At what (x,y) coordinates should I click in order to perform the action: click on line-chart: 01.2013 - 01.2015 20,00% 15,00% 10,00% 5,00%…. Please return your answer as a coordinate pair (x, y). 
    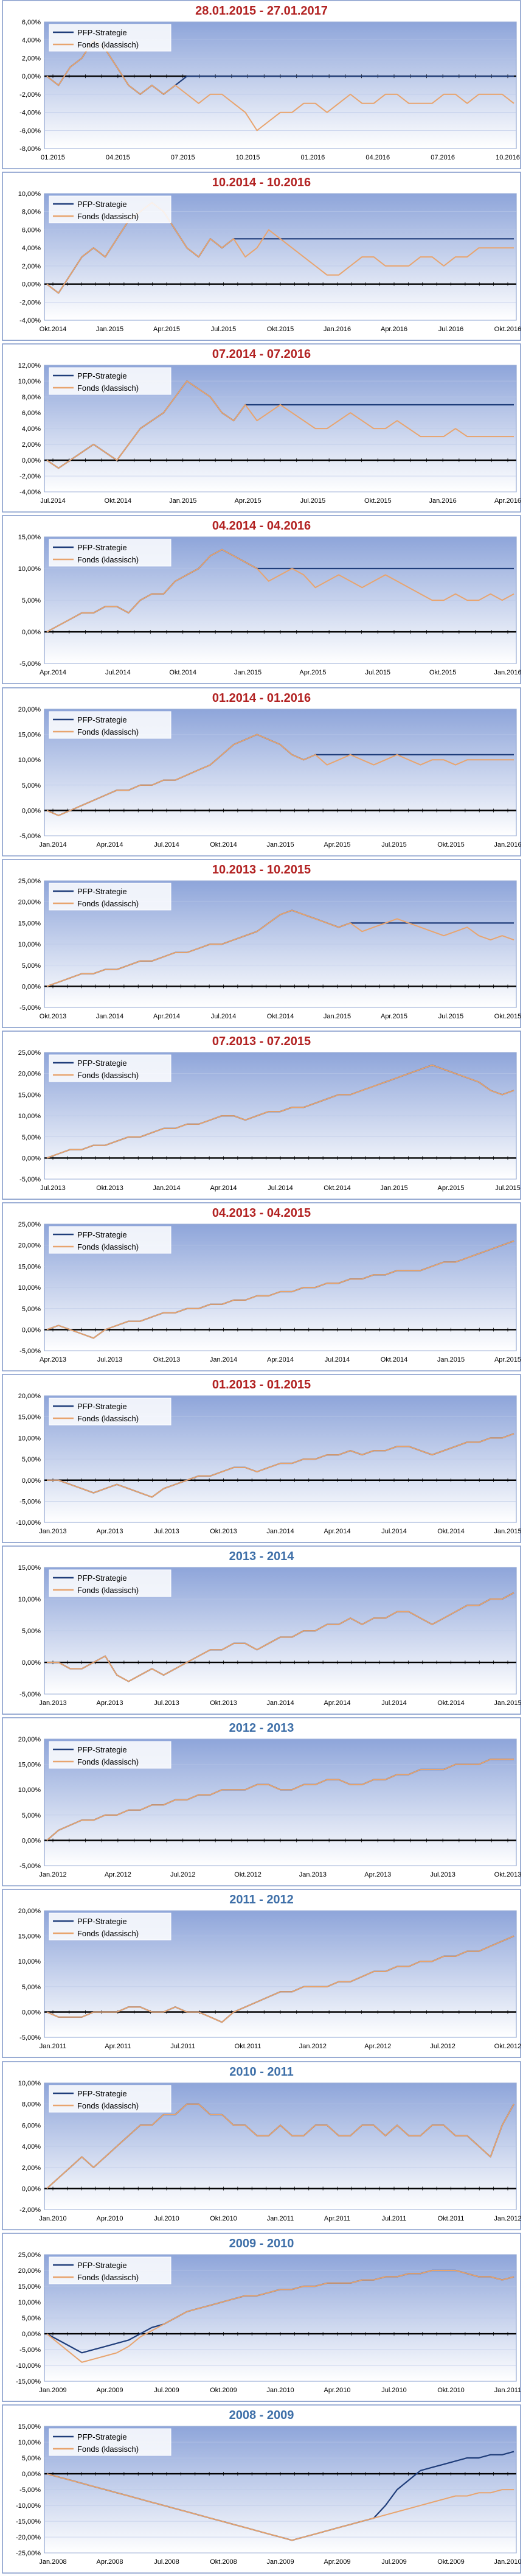
    Looking at the image, I should click on (261, 1458).